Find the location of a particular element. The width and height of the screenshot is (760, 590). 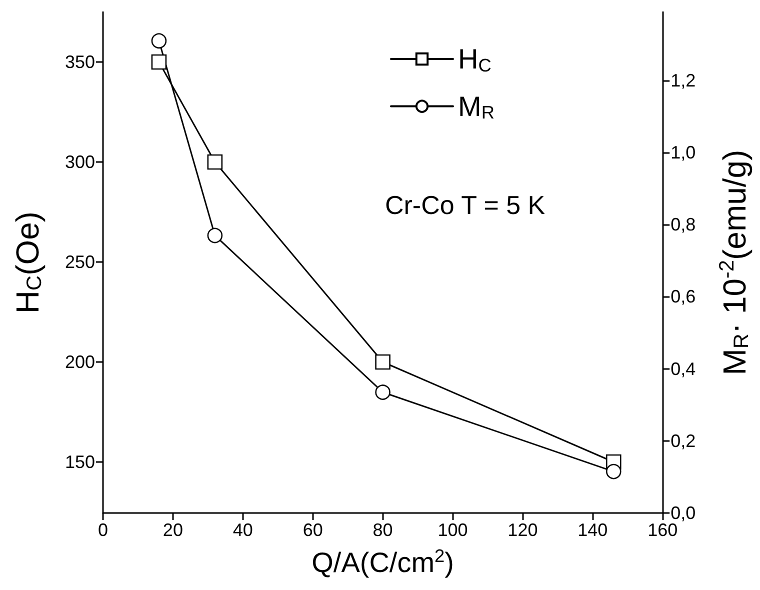

y-tick-label: 150 is located at coordinates (79, 462).